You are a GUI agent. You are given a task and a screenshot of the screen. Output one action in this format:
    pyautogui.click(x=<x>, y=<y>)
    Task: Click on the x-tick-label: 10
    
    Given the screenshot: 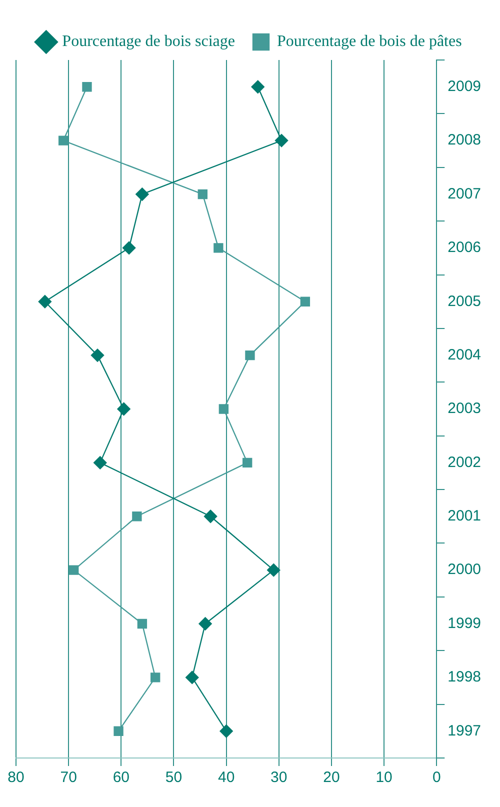 What is the action you would take?
    pyautogui.click(x=384, y=777)
    